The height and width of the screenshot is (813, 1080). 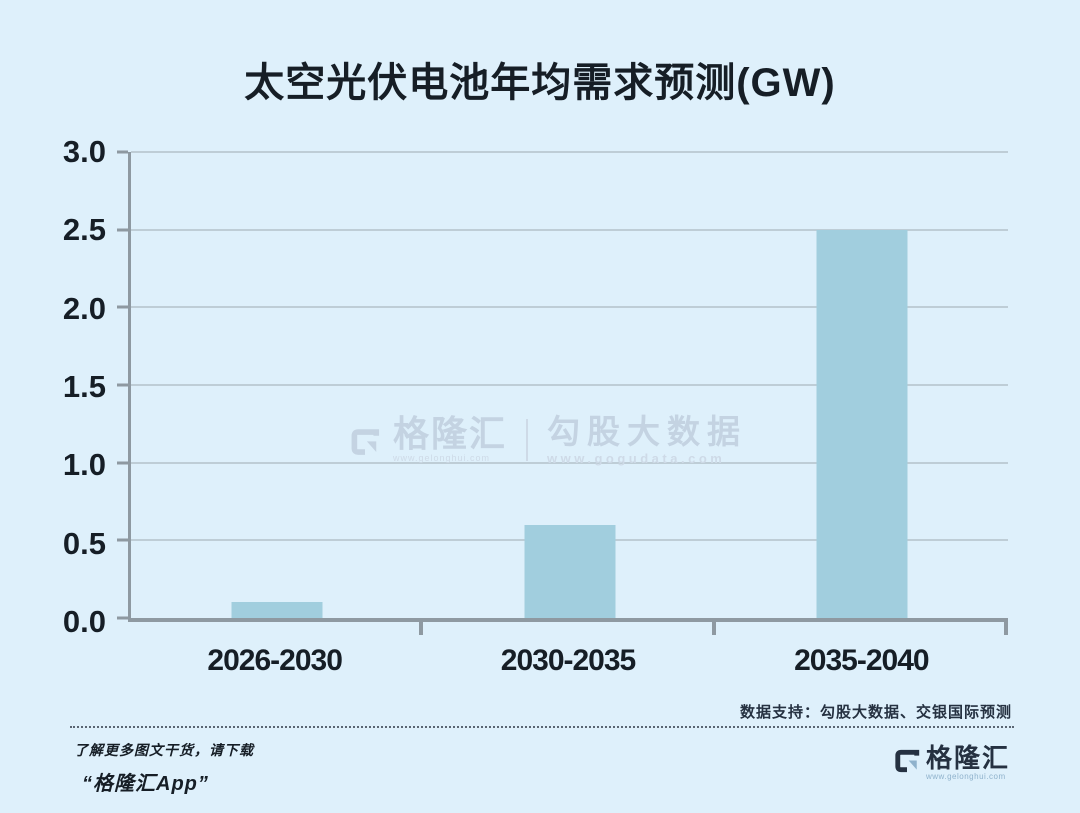 What do you see at coordinates (568, 660) in the screenshot?
I see `x-axis-tick-label: 2030-2035` at bounding box center [568, 660].